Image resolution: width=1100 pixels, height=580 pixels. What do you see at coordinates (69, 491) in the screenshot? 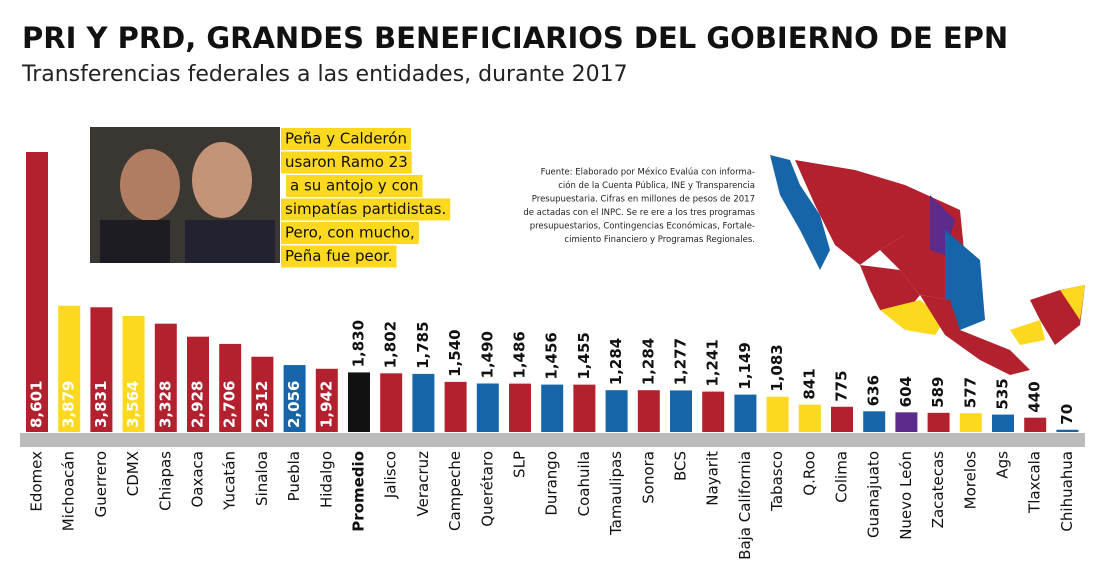
I see `x-tick-label: Michoacán` at bounding box center [69, 491].